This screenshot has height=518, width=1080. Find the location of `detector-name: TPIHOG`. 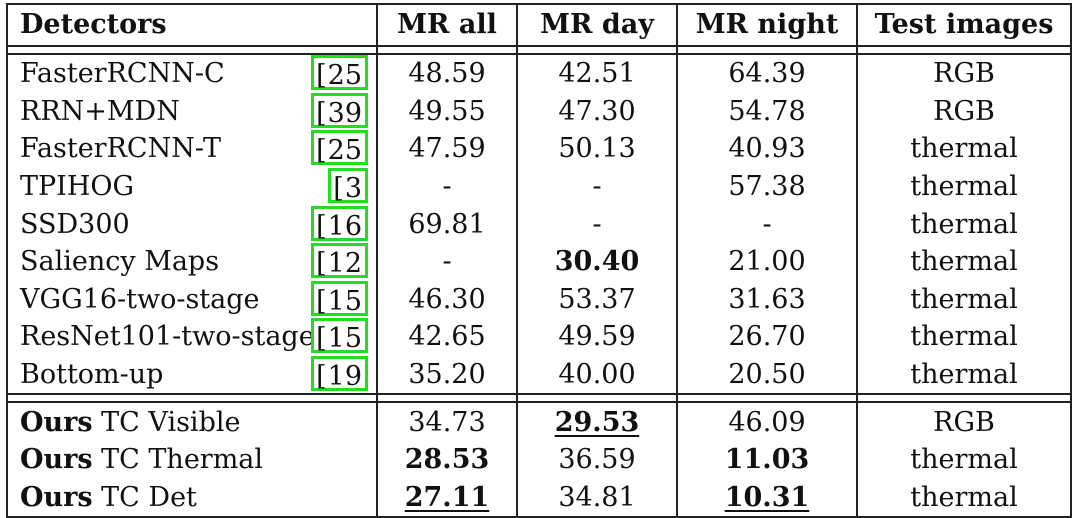

detector-name: TPIHOG is located at coordinates (77, 187).